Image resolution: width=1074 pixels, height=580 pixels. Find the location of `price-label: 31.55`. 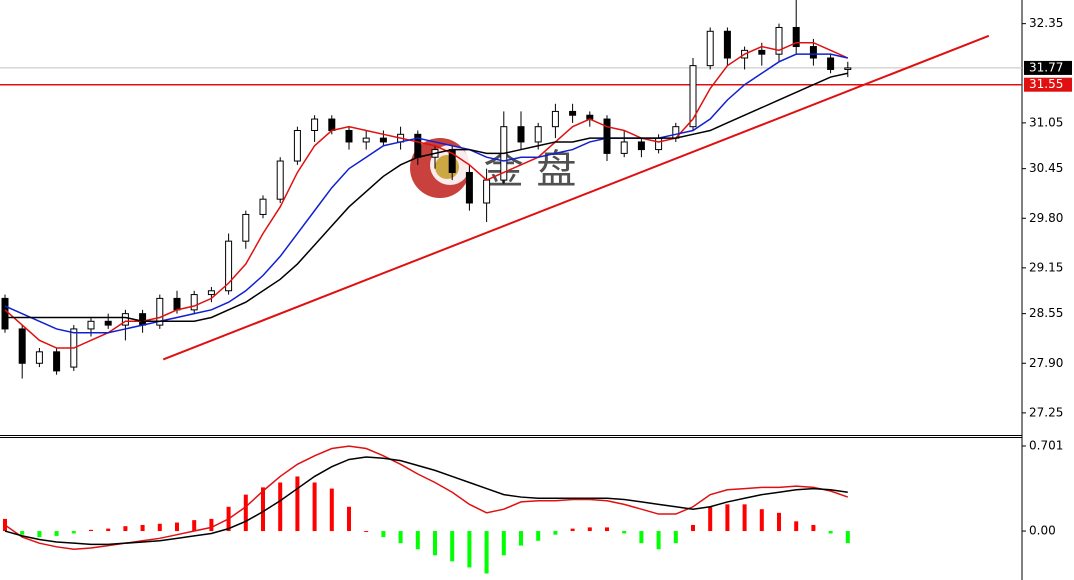

price-label: 31.55 is located at coordinates (1046, 84).